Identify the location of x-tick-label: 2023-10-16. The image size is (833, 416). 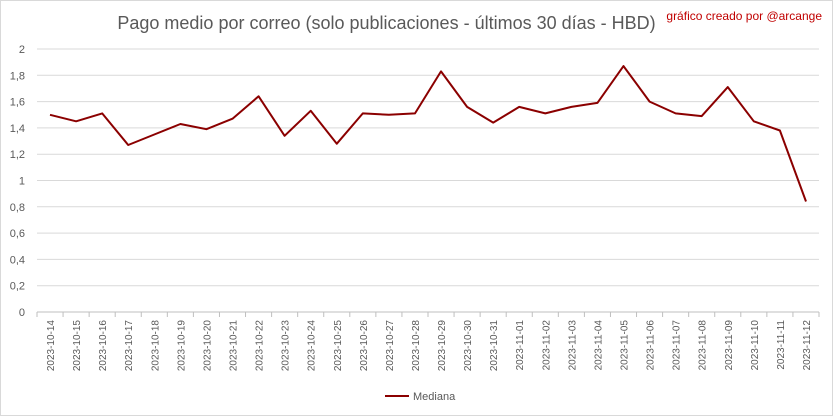
(103, 346).